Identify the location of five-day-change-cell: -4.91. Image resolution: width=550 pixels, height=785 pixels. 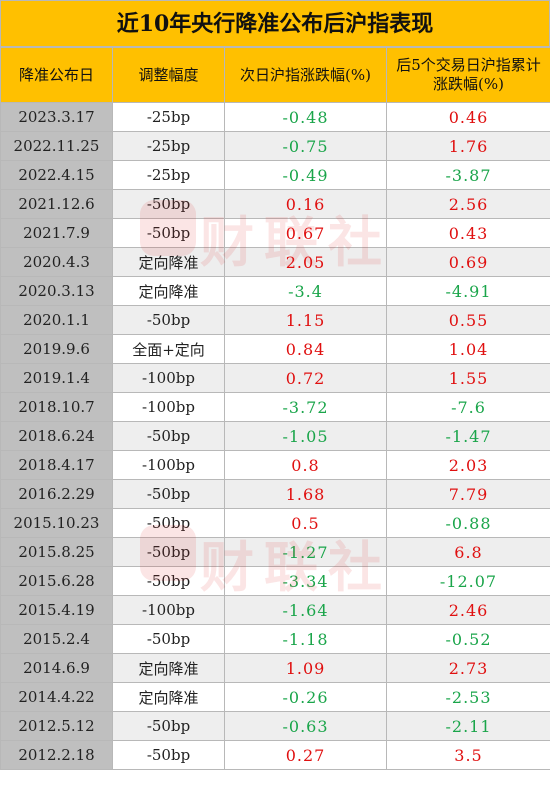
(468, 291).